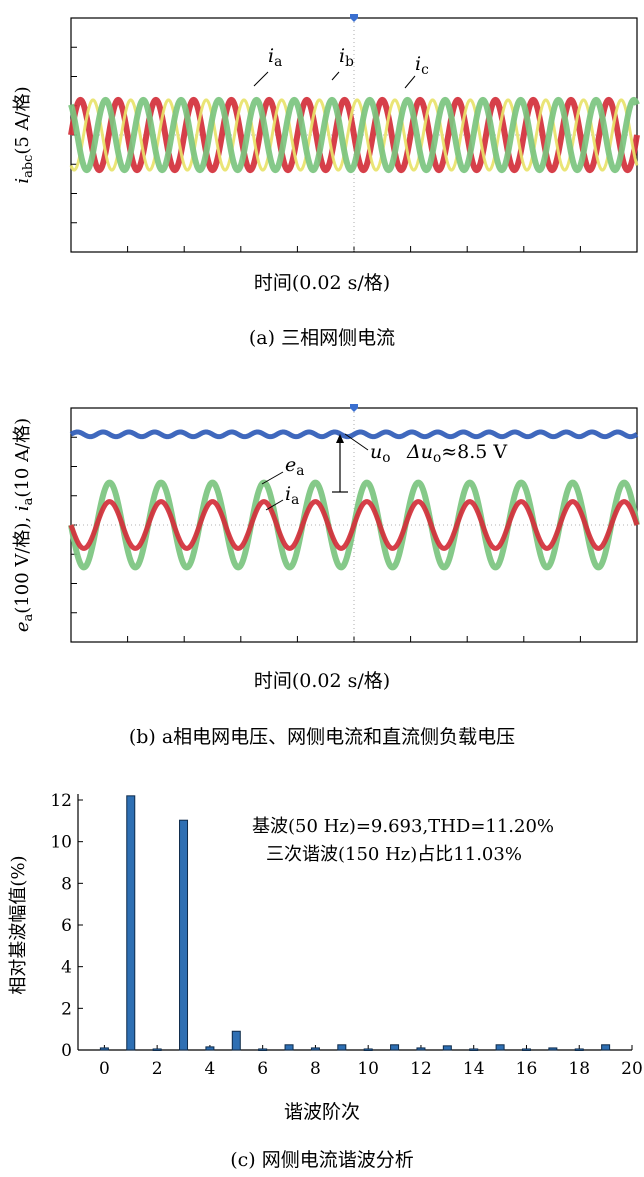 This screenshot has width=644, height=1177. Describe the element at coordinates (342, 1047) in the screenshot. I see `bar-h9` at that location.